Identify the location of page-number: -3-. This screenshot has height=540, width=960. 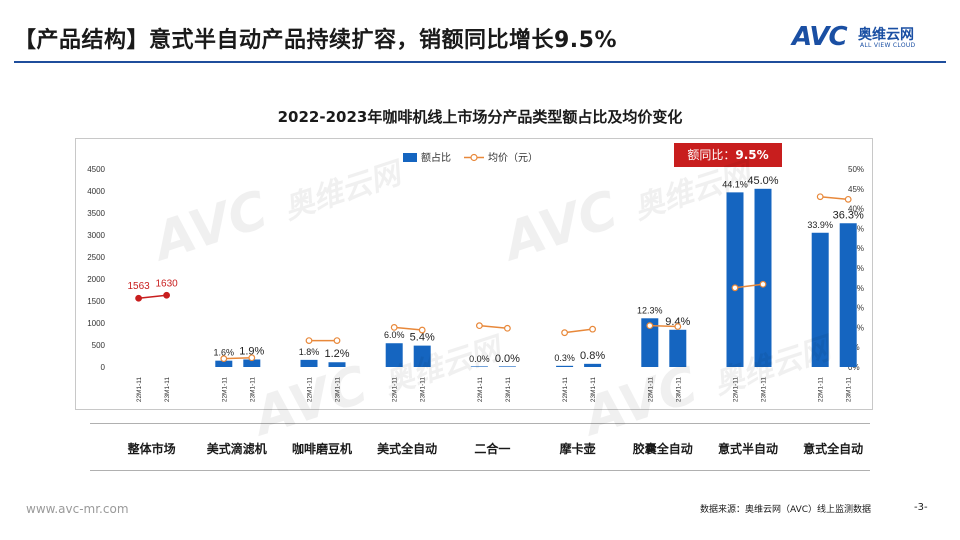
(921, 507).